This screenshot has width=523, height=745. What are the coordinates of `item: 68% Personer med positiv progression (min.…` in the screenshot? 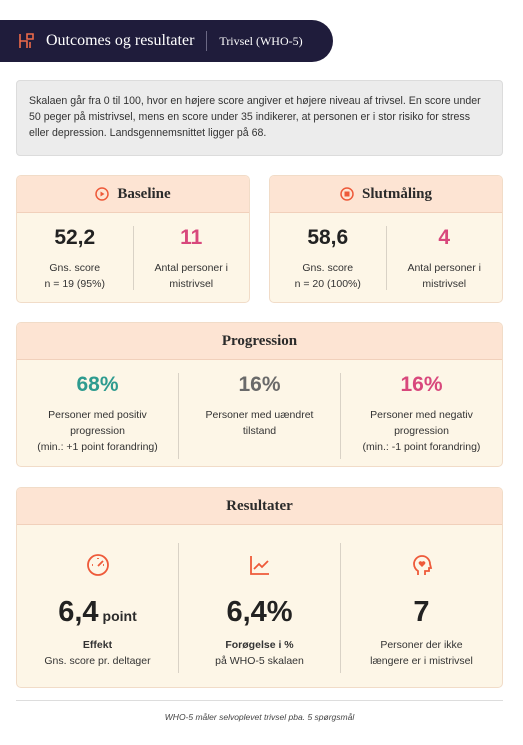 It's located at (97, 416).